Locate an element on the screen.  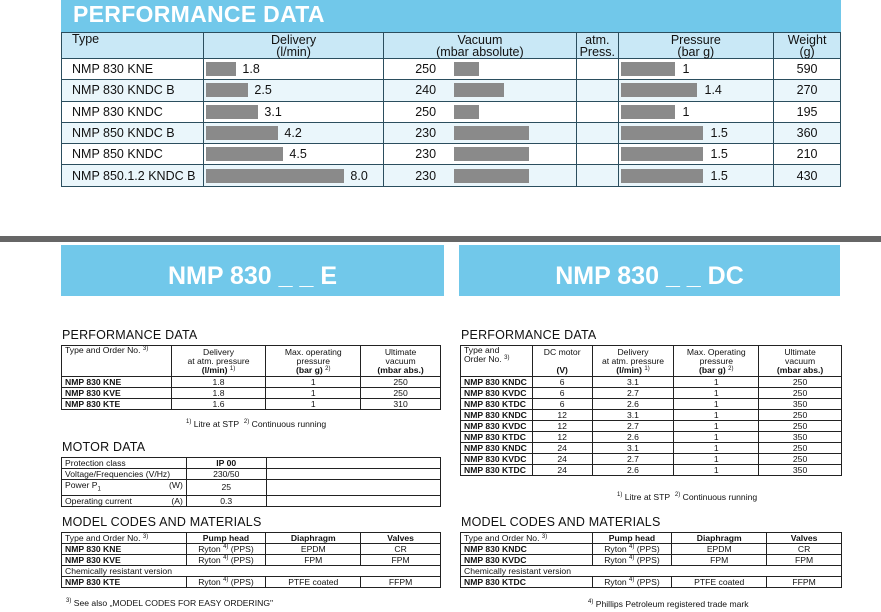
table-row: NMP 850 KNDC 4.5 230 1.5 210 is located at coordinates (450, 154).